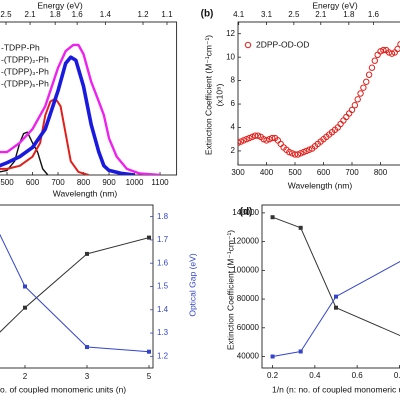 The image size is (400, 400). I want to click on x2label: Energy (eV), so click(335, 5).